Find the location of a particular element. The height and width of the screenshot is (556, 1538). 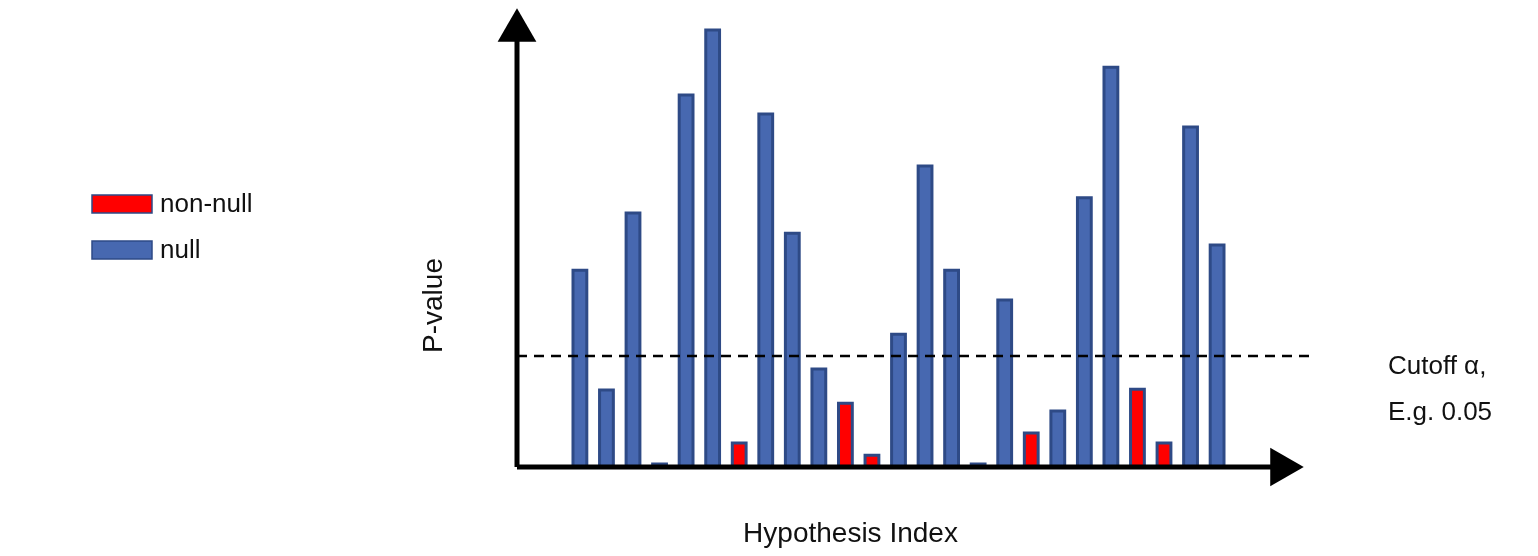

legend-label: non-null is located at coordinates (206, 203).